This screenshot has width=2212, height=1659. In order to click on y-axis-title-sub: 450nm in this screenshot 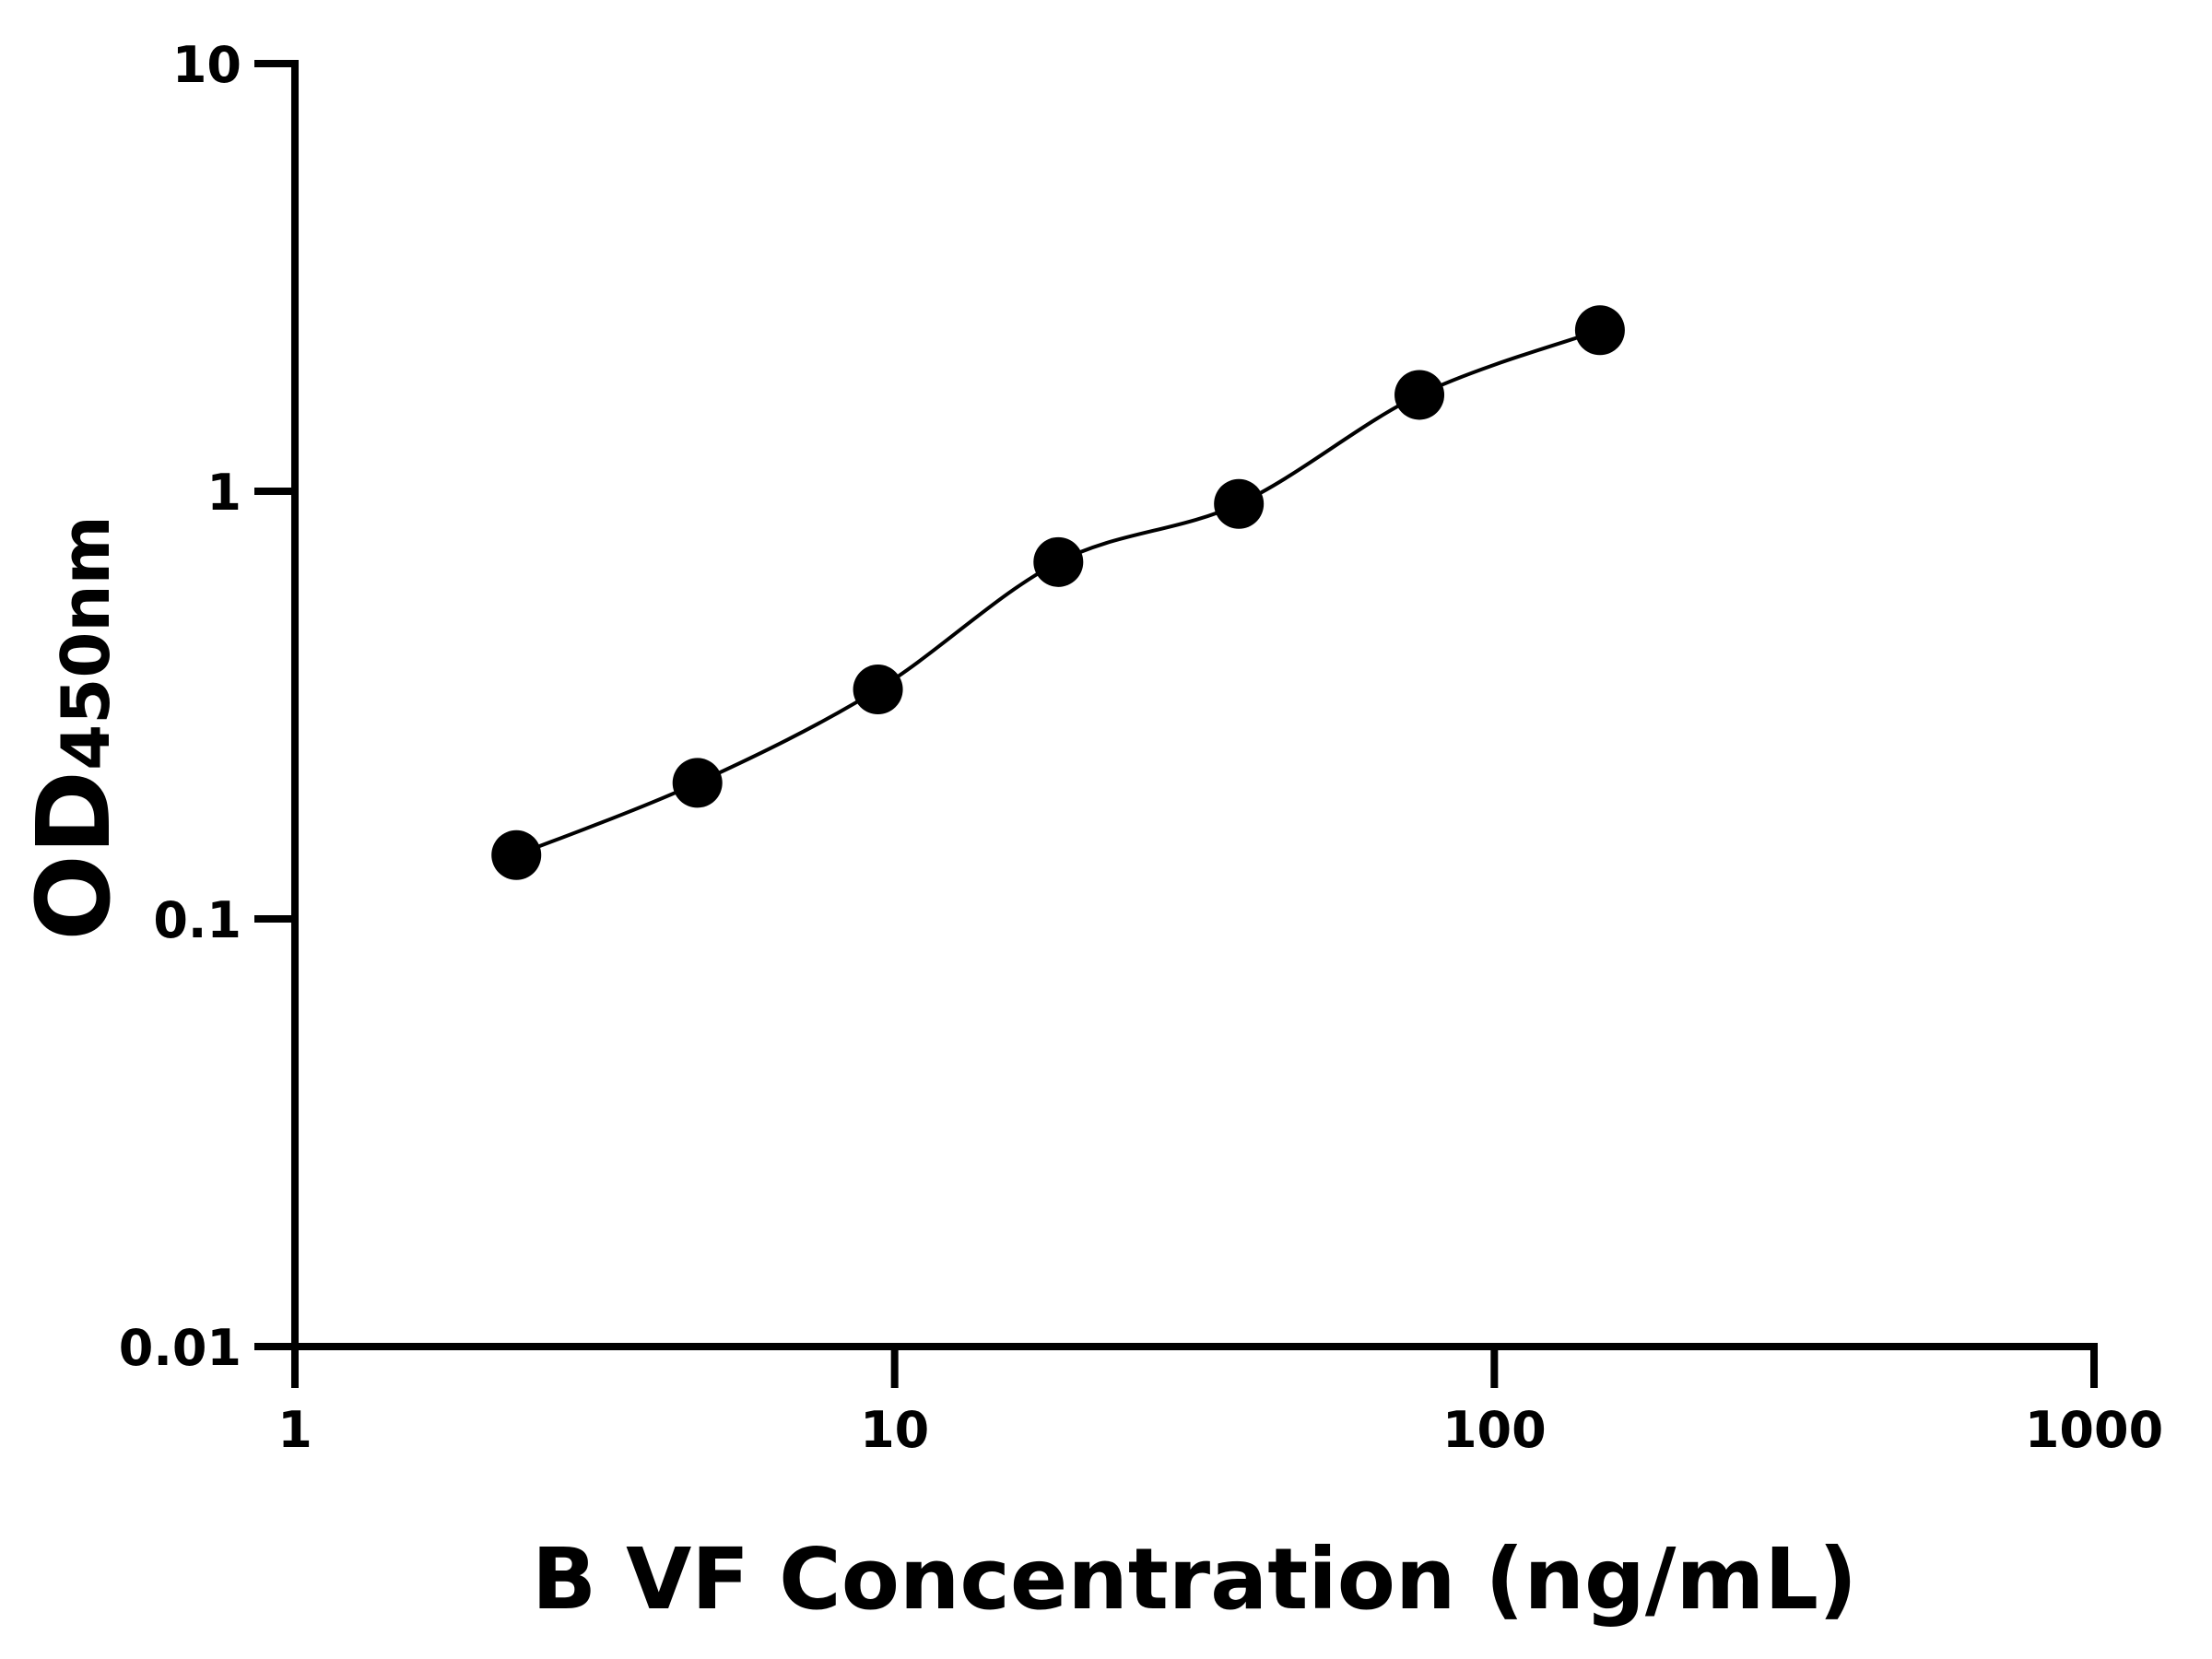, I will do `click(85, 643)`.